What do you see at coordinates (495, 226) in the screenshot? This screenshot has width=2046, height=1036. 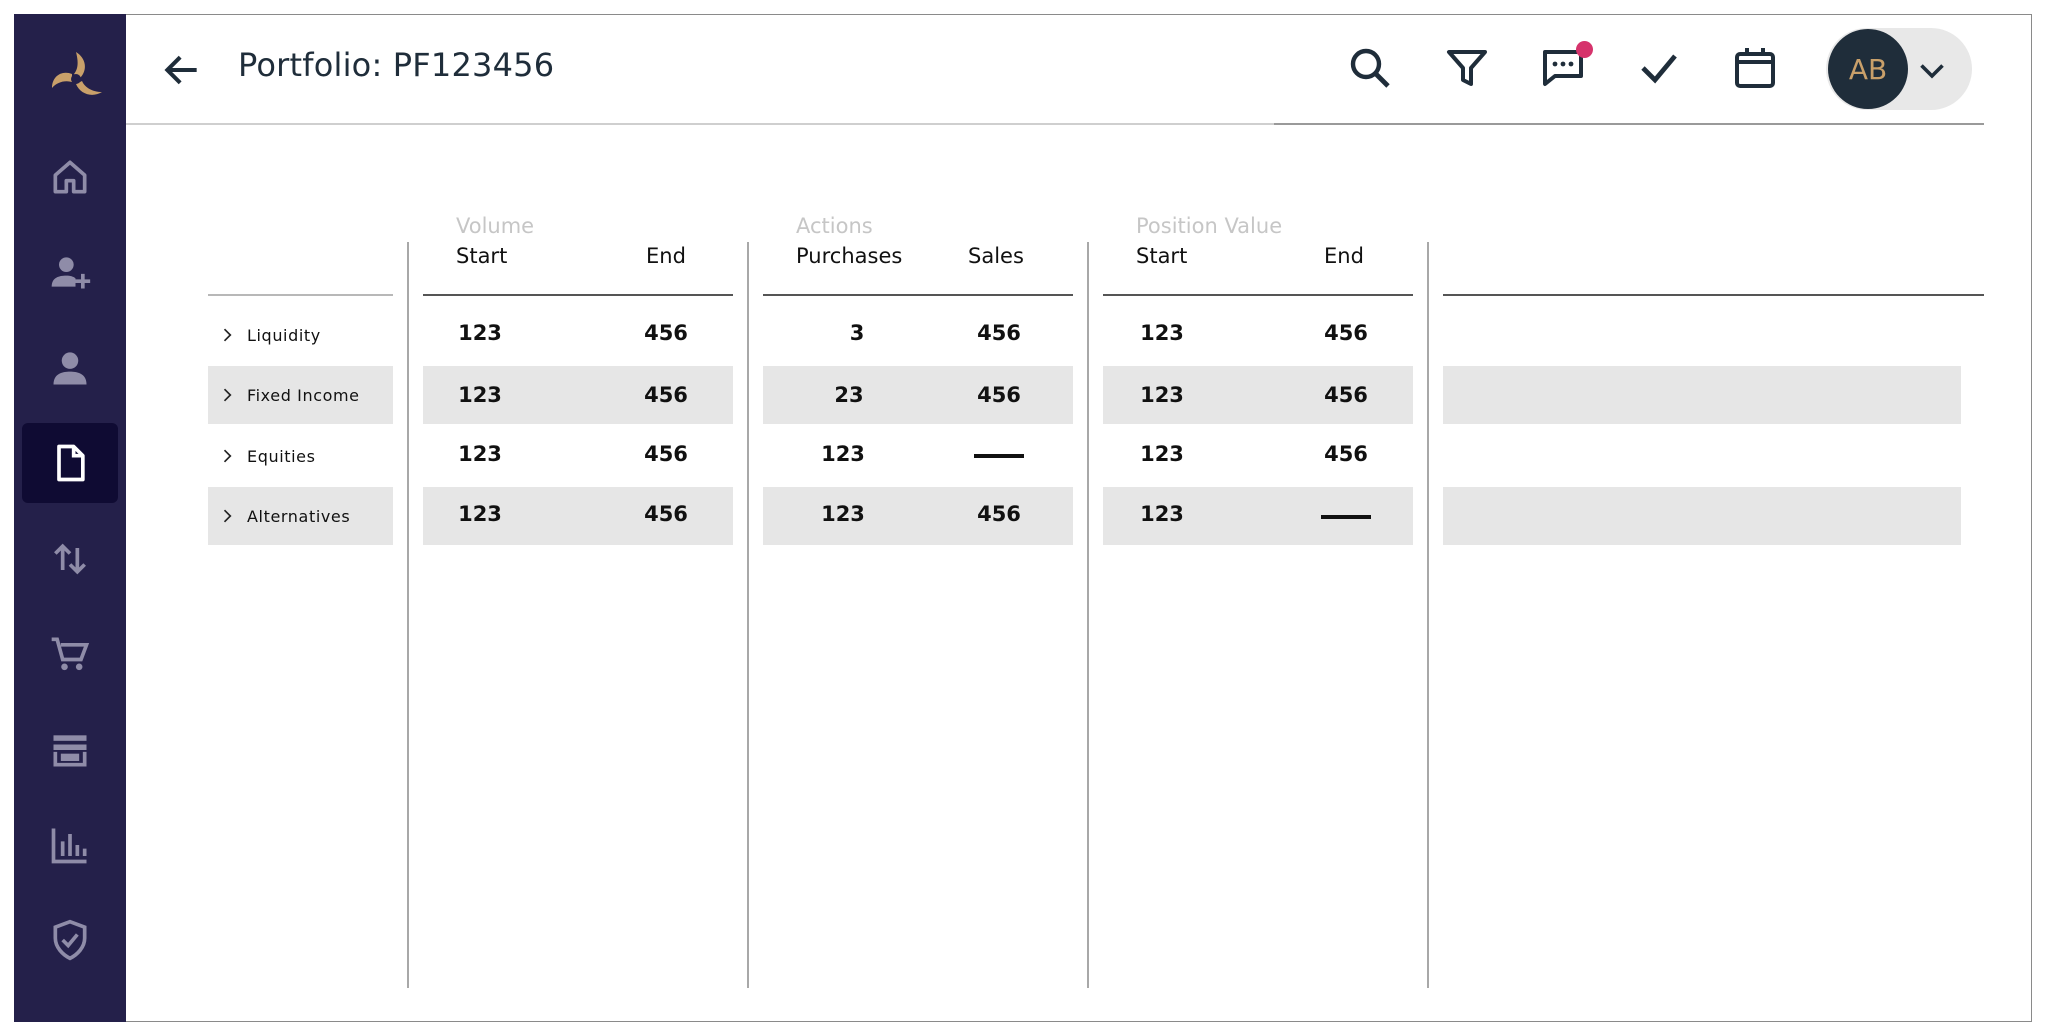 I see `group-label-volume: Volume` at bounding box center [495, 226].